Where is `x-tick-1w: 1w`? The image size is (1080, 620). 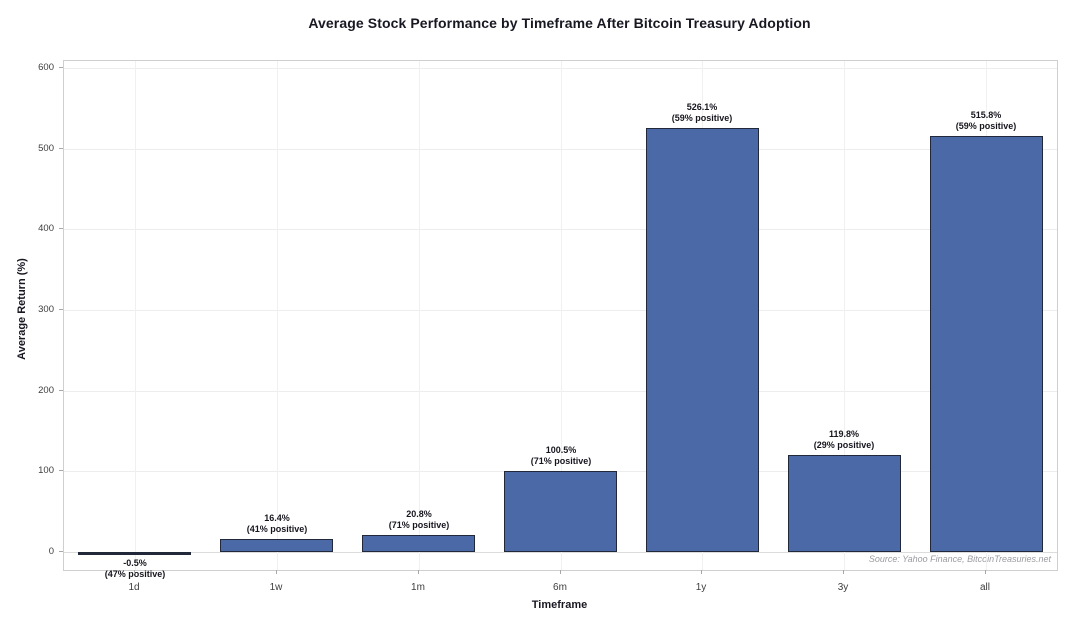
x-tick-1w: 1w is located at coordinates (276, 587).